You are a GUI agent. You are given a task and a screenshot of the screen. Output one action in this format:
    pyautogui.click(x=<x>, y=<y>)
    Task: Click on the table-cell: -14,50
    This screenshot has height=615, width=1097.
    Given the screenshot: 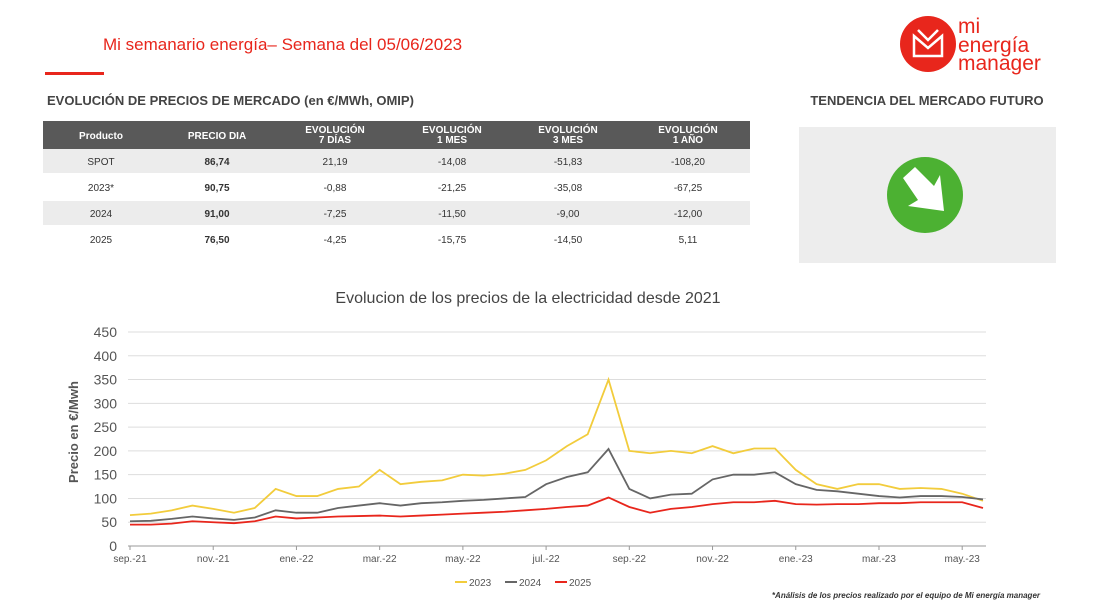 What is the action you would take?
    pyautogui.click(x=568, y=240)
    